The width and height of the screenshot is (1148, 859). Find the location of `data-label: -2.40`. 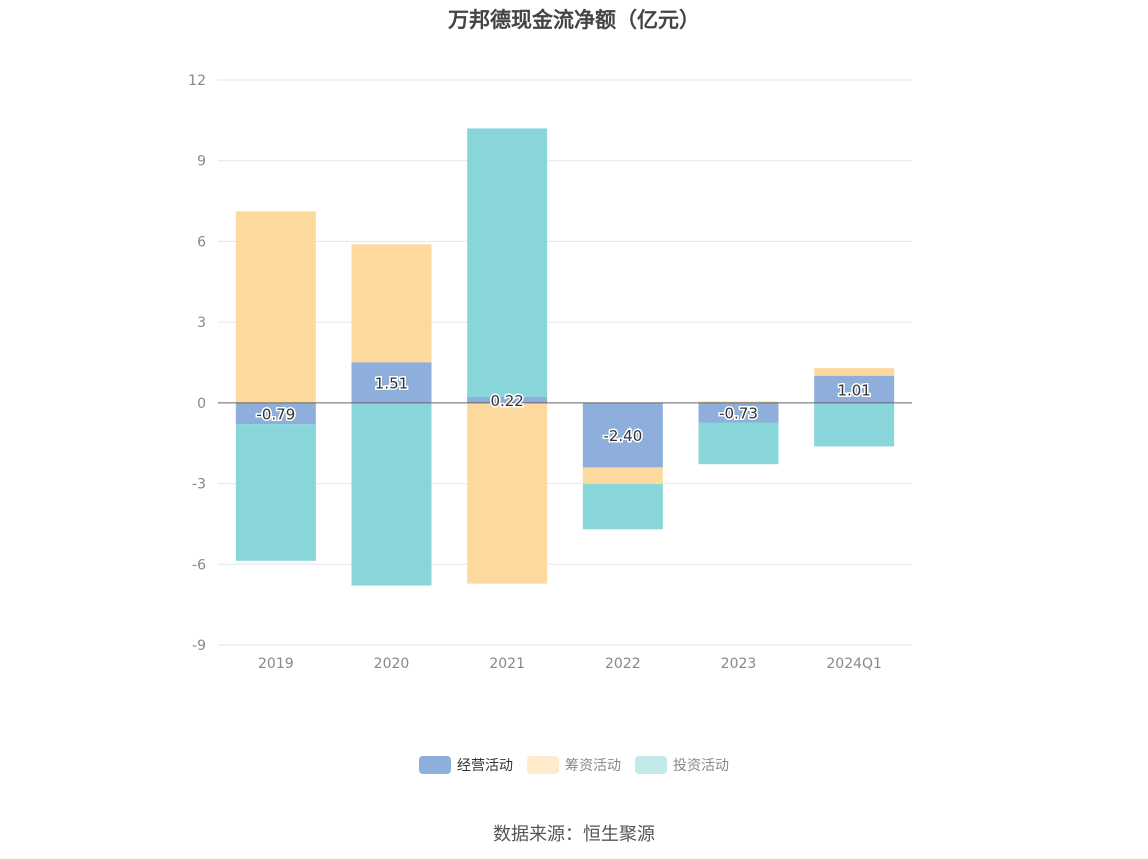

data-label: -2.40 is located at coordinates (622, 436).